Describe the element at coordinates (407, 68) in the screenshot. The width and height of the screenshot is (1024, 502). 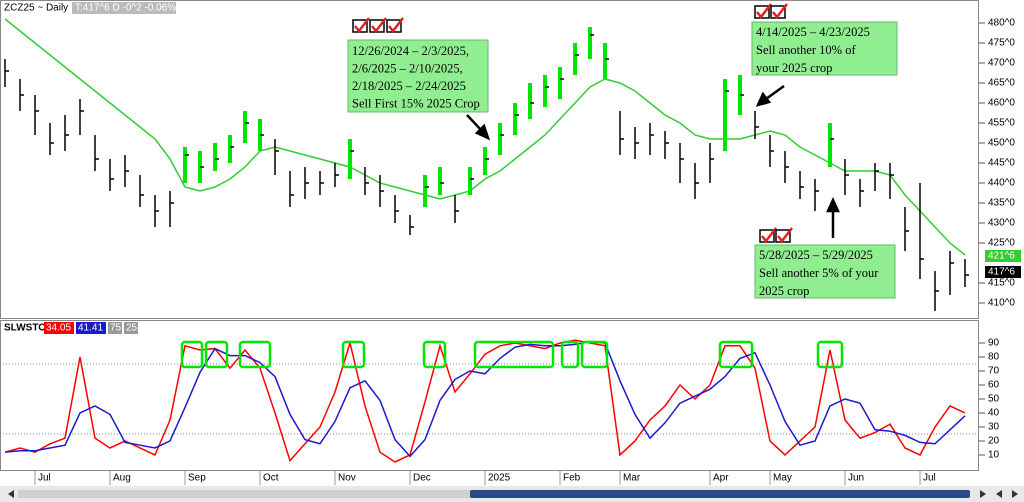
I see `annotation-text: 2/6/2025 – 2/10/2025,` at that location.